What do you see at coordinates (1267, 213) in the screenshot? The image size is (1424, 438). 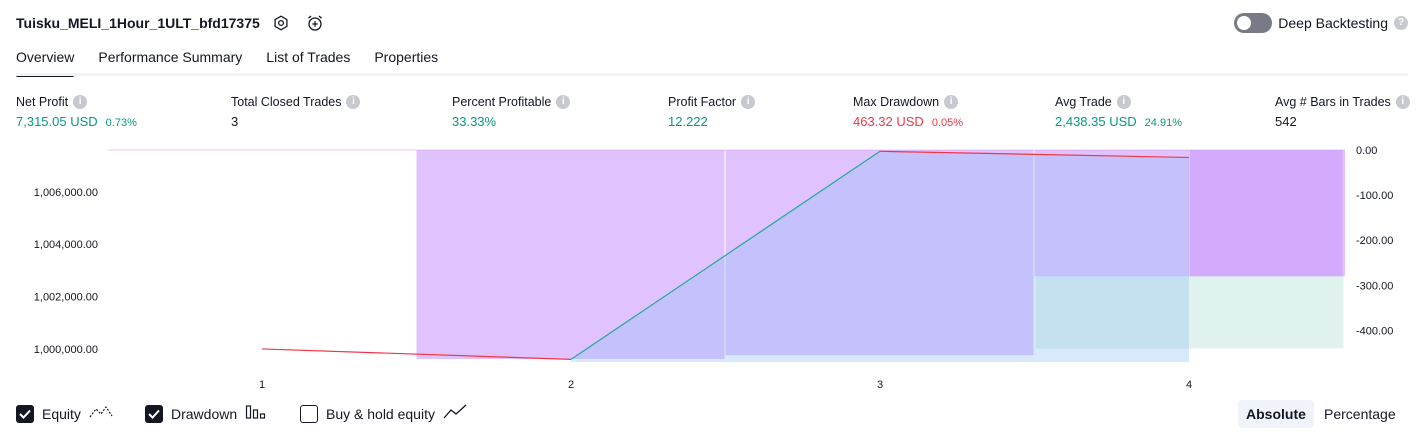 I see `drawdown-bar-extension` at bounding box center [1267, 213].